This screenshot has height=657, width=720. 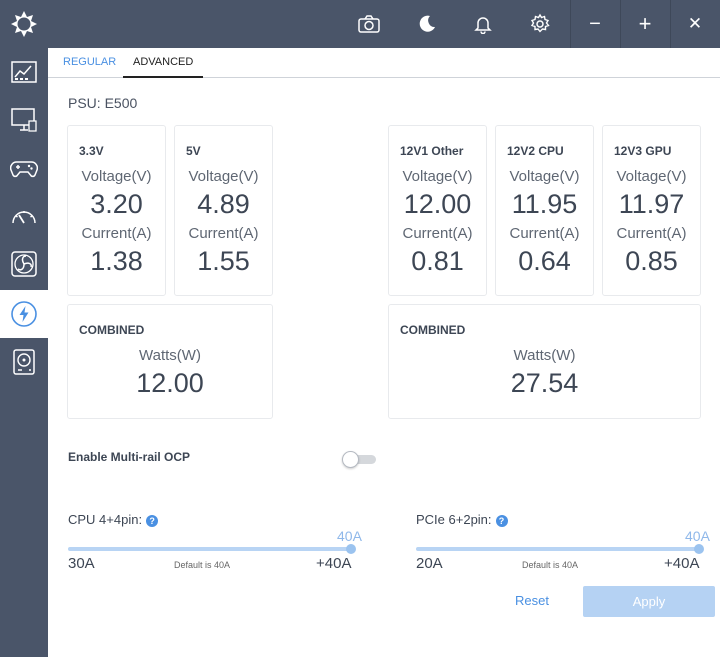 What do you see at coordinates (557, 549) in the screenshot?
I see `pcie-slider-track` at bounding box center [557, 549].